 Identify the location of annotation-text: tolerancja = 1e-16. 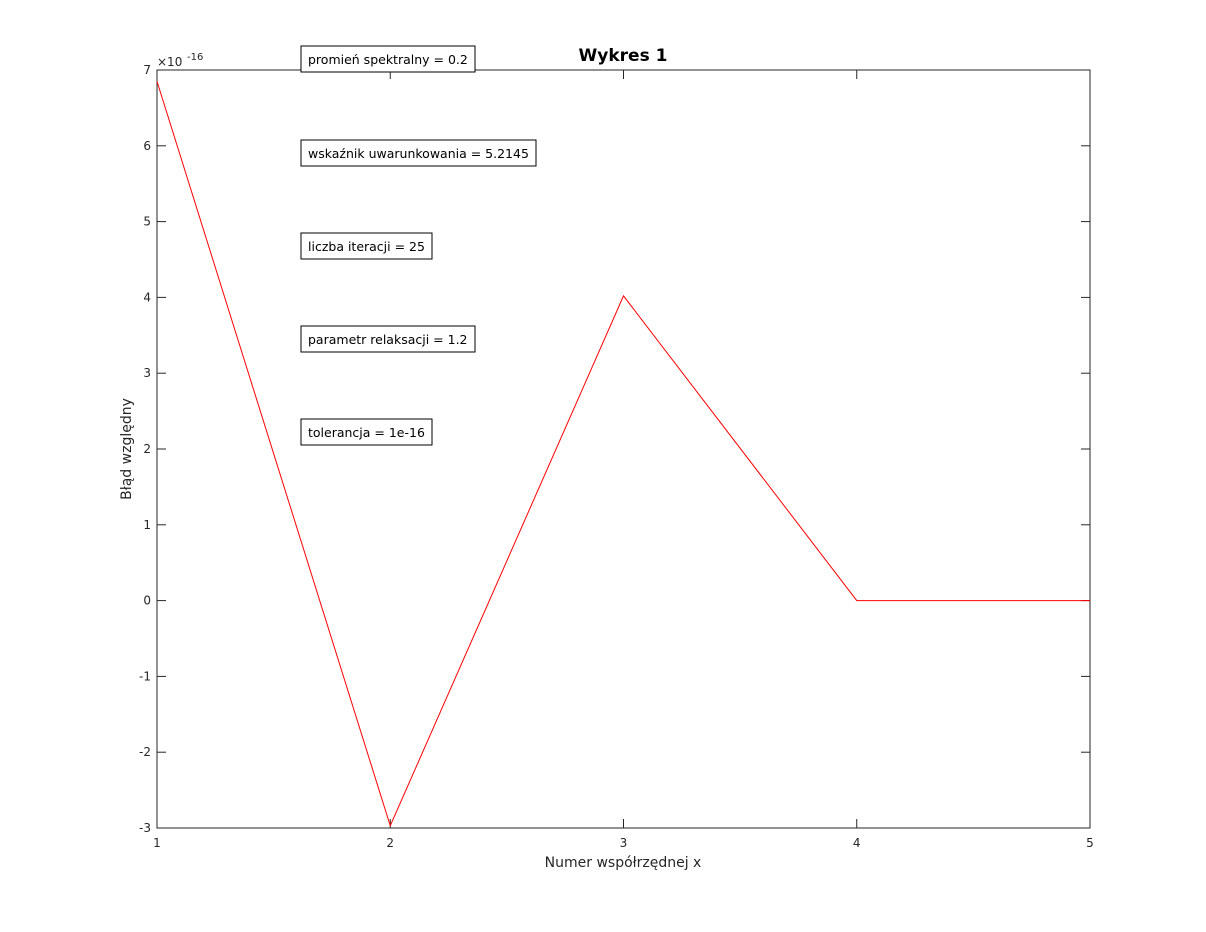
(366, 432).